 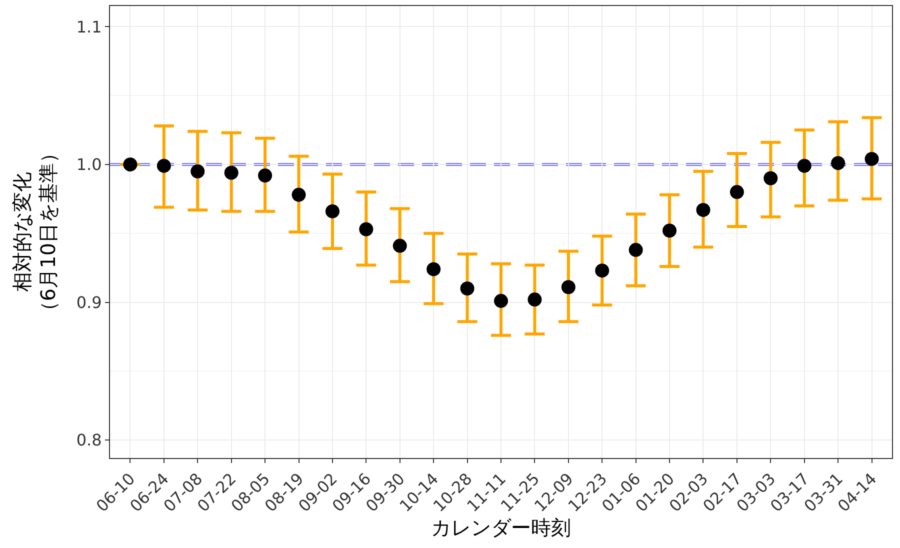 I want to click on x-axis-title: カレンダー時刻, so click(x=501, y=528).